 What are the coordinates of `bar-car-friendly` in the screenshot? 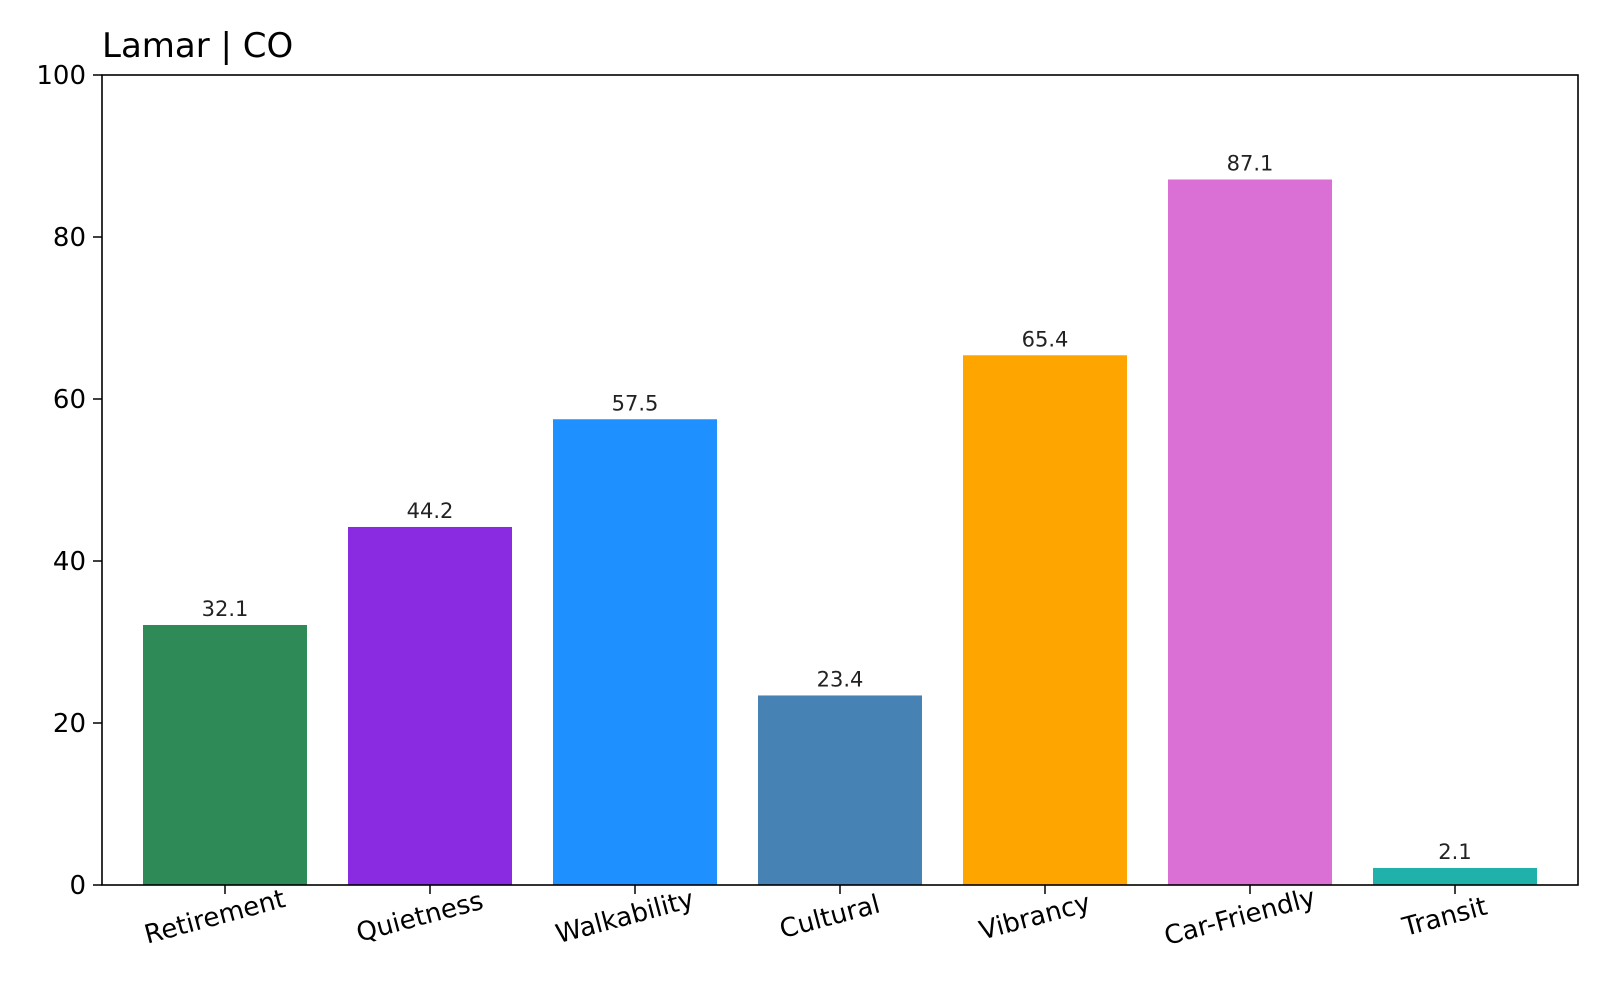 It's located at (1250, 532).